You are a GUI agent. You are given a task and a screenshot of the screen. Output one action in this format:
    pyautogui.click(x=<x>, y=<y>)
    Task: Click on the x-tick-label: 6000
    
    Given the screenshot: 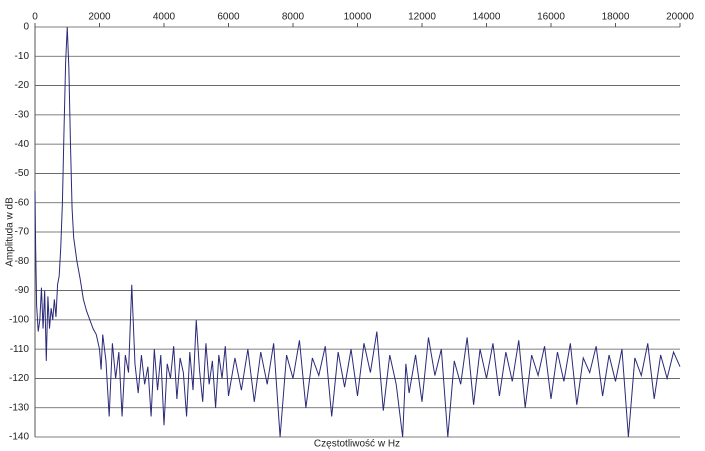 What is the action you would take?
    pyautogui.click(x=228, y=17)
    